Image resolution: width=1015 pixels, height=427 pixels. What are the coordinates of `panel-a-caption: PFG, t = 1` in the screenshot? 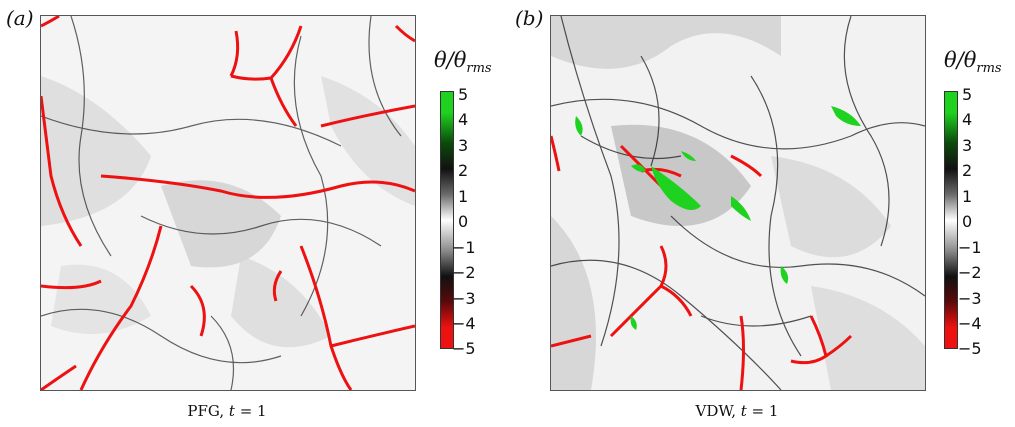 It's located at (227, 411).